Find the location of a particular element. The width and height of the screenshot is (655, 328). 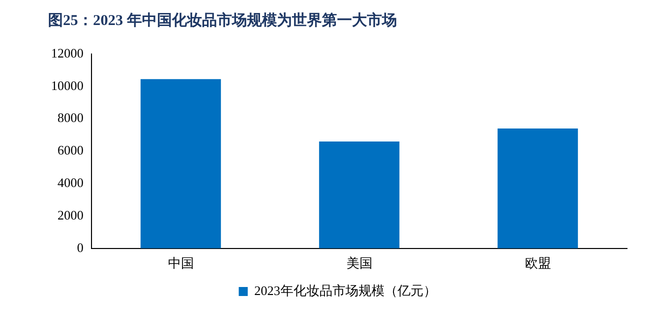

y-tick-label: 2000 is located at coordinates (71, 214).